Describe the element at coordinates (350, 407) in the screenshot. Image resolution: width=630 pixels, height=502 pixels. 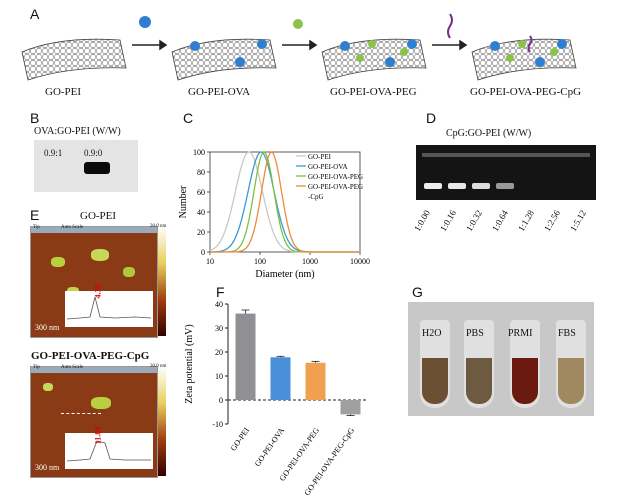
I see `bar-go-pei-ova-peg-cpg` at that location.